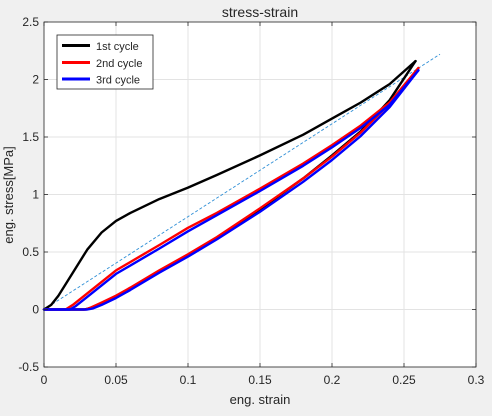 This screenshot has height=416, width=492. What do you see at coordinates (35, 80) in the screenshot?
I see `y-tick-label: 2` at bounding box center [35, 80].